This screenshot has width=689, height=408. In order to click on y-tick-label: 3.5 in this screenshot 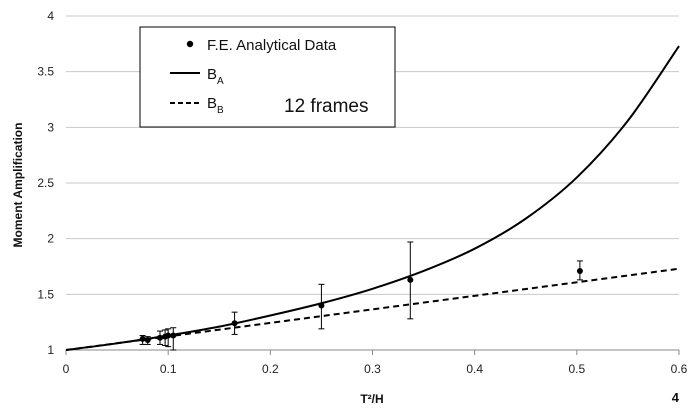, I will do `click(45, 72)`.